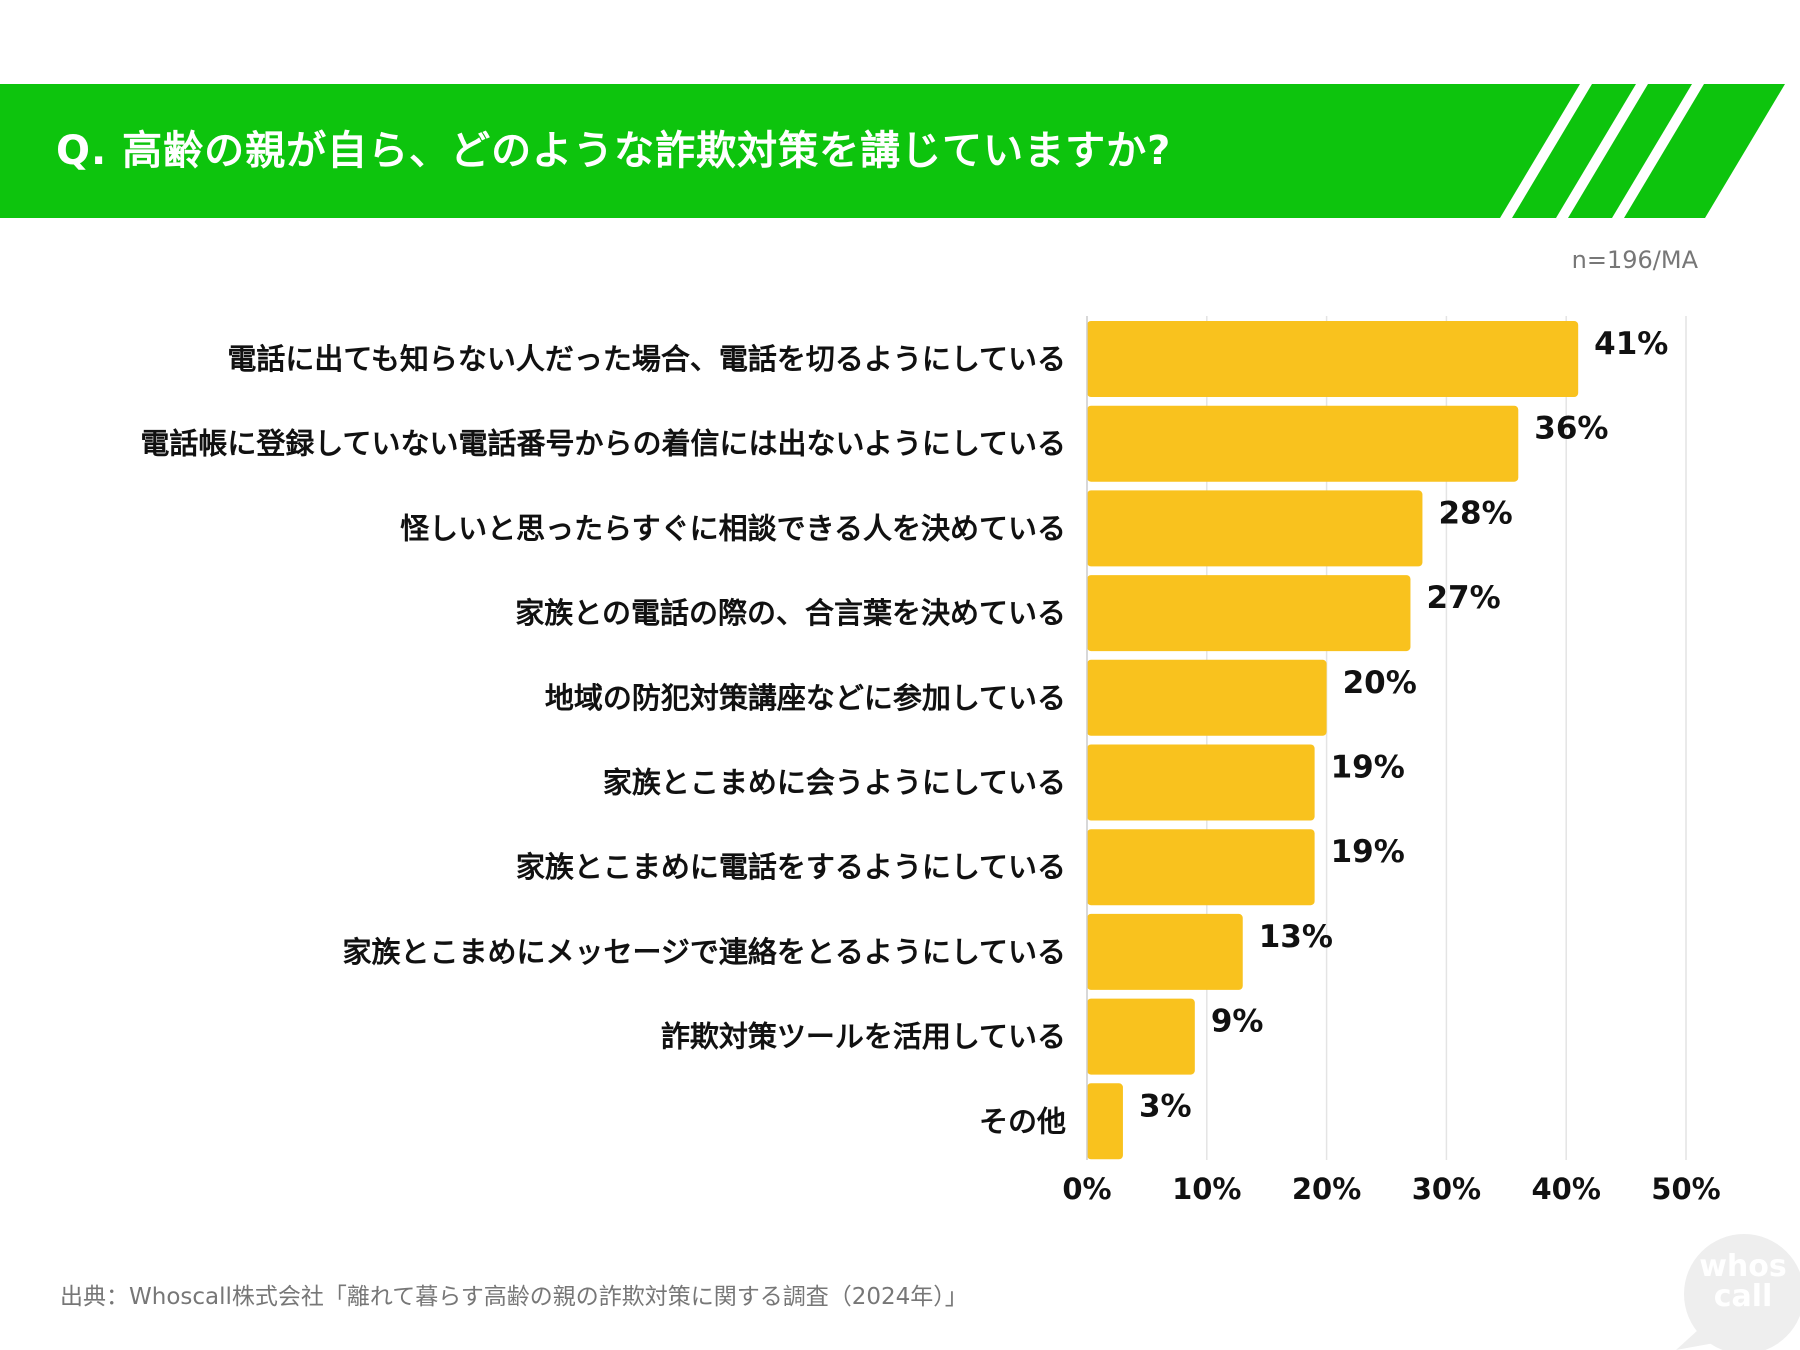  What do you see at coordinates (834, 783) in the screenshot?
I see `category-label: 家族とこまめに会うようにしている` at bounding box center [834, 783].